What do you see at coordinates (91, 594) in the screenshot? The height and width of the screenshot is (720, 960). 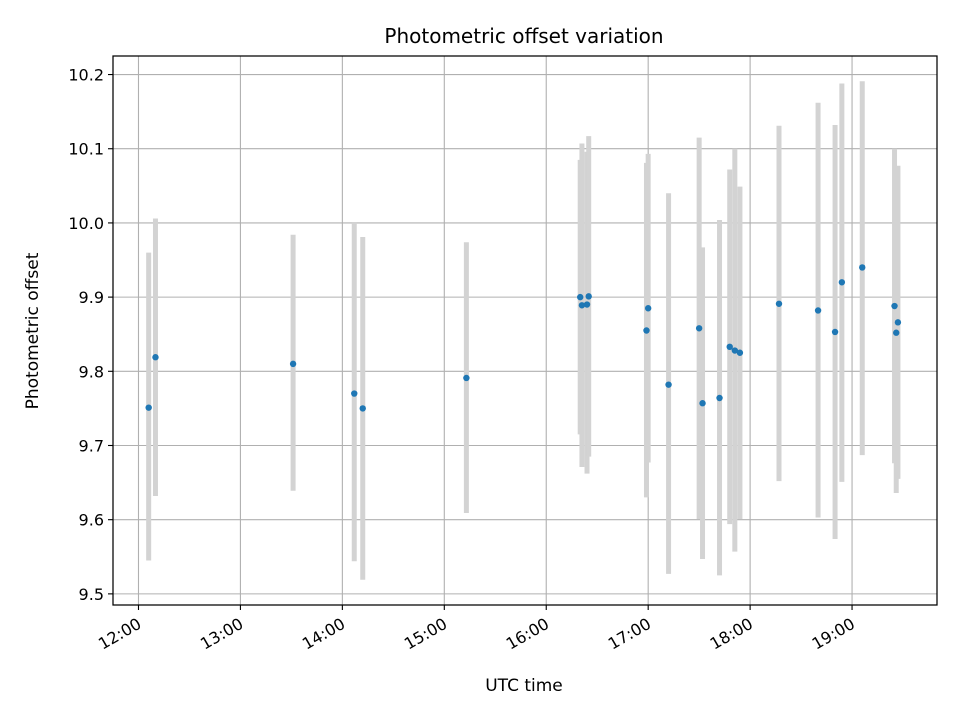 I see `y-tick-label: 9.5` at bounding box center [91, 594].